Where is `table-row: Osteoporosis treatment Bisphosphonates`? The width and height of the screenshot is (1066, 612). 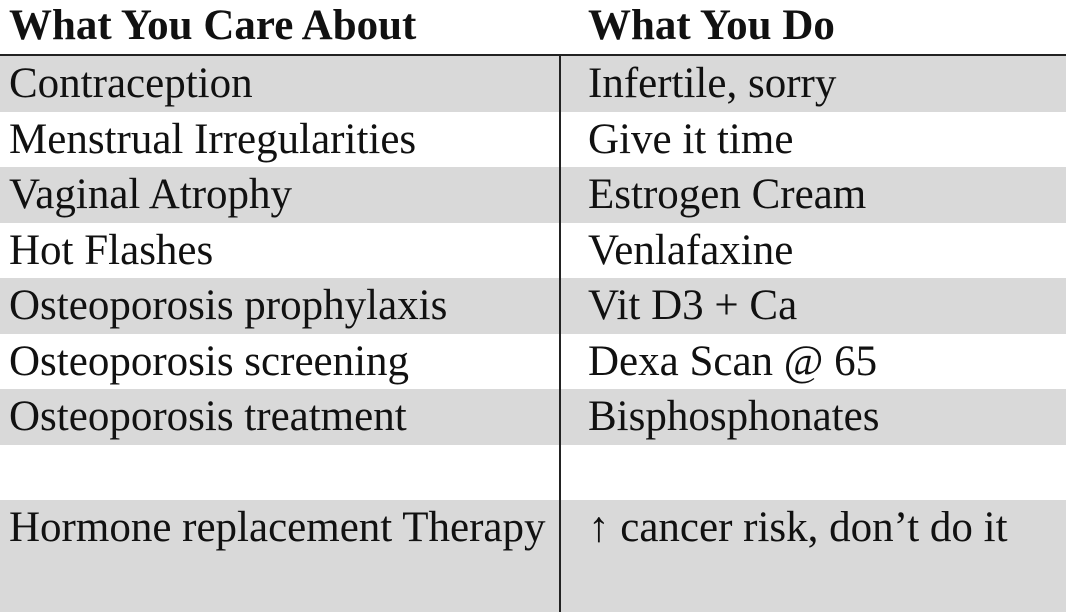
table-row: Osteoporosis treatment Bisphosphonates is located at coordinates (533, 417).